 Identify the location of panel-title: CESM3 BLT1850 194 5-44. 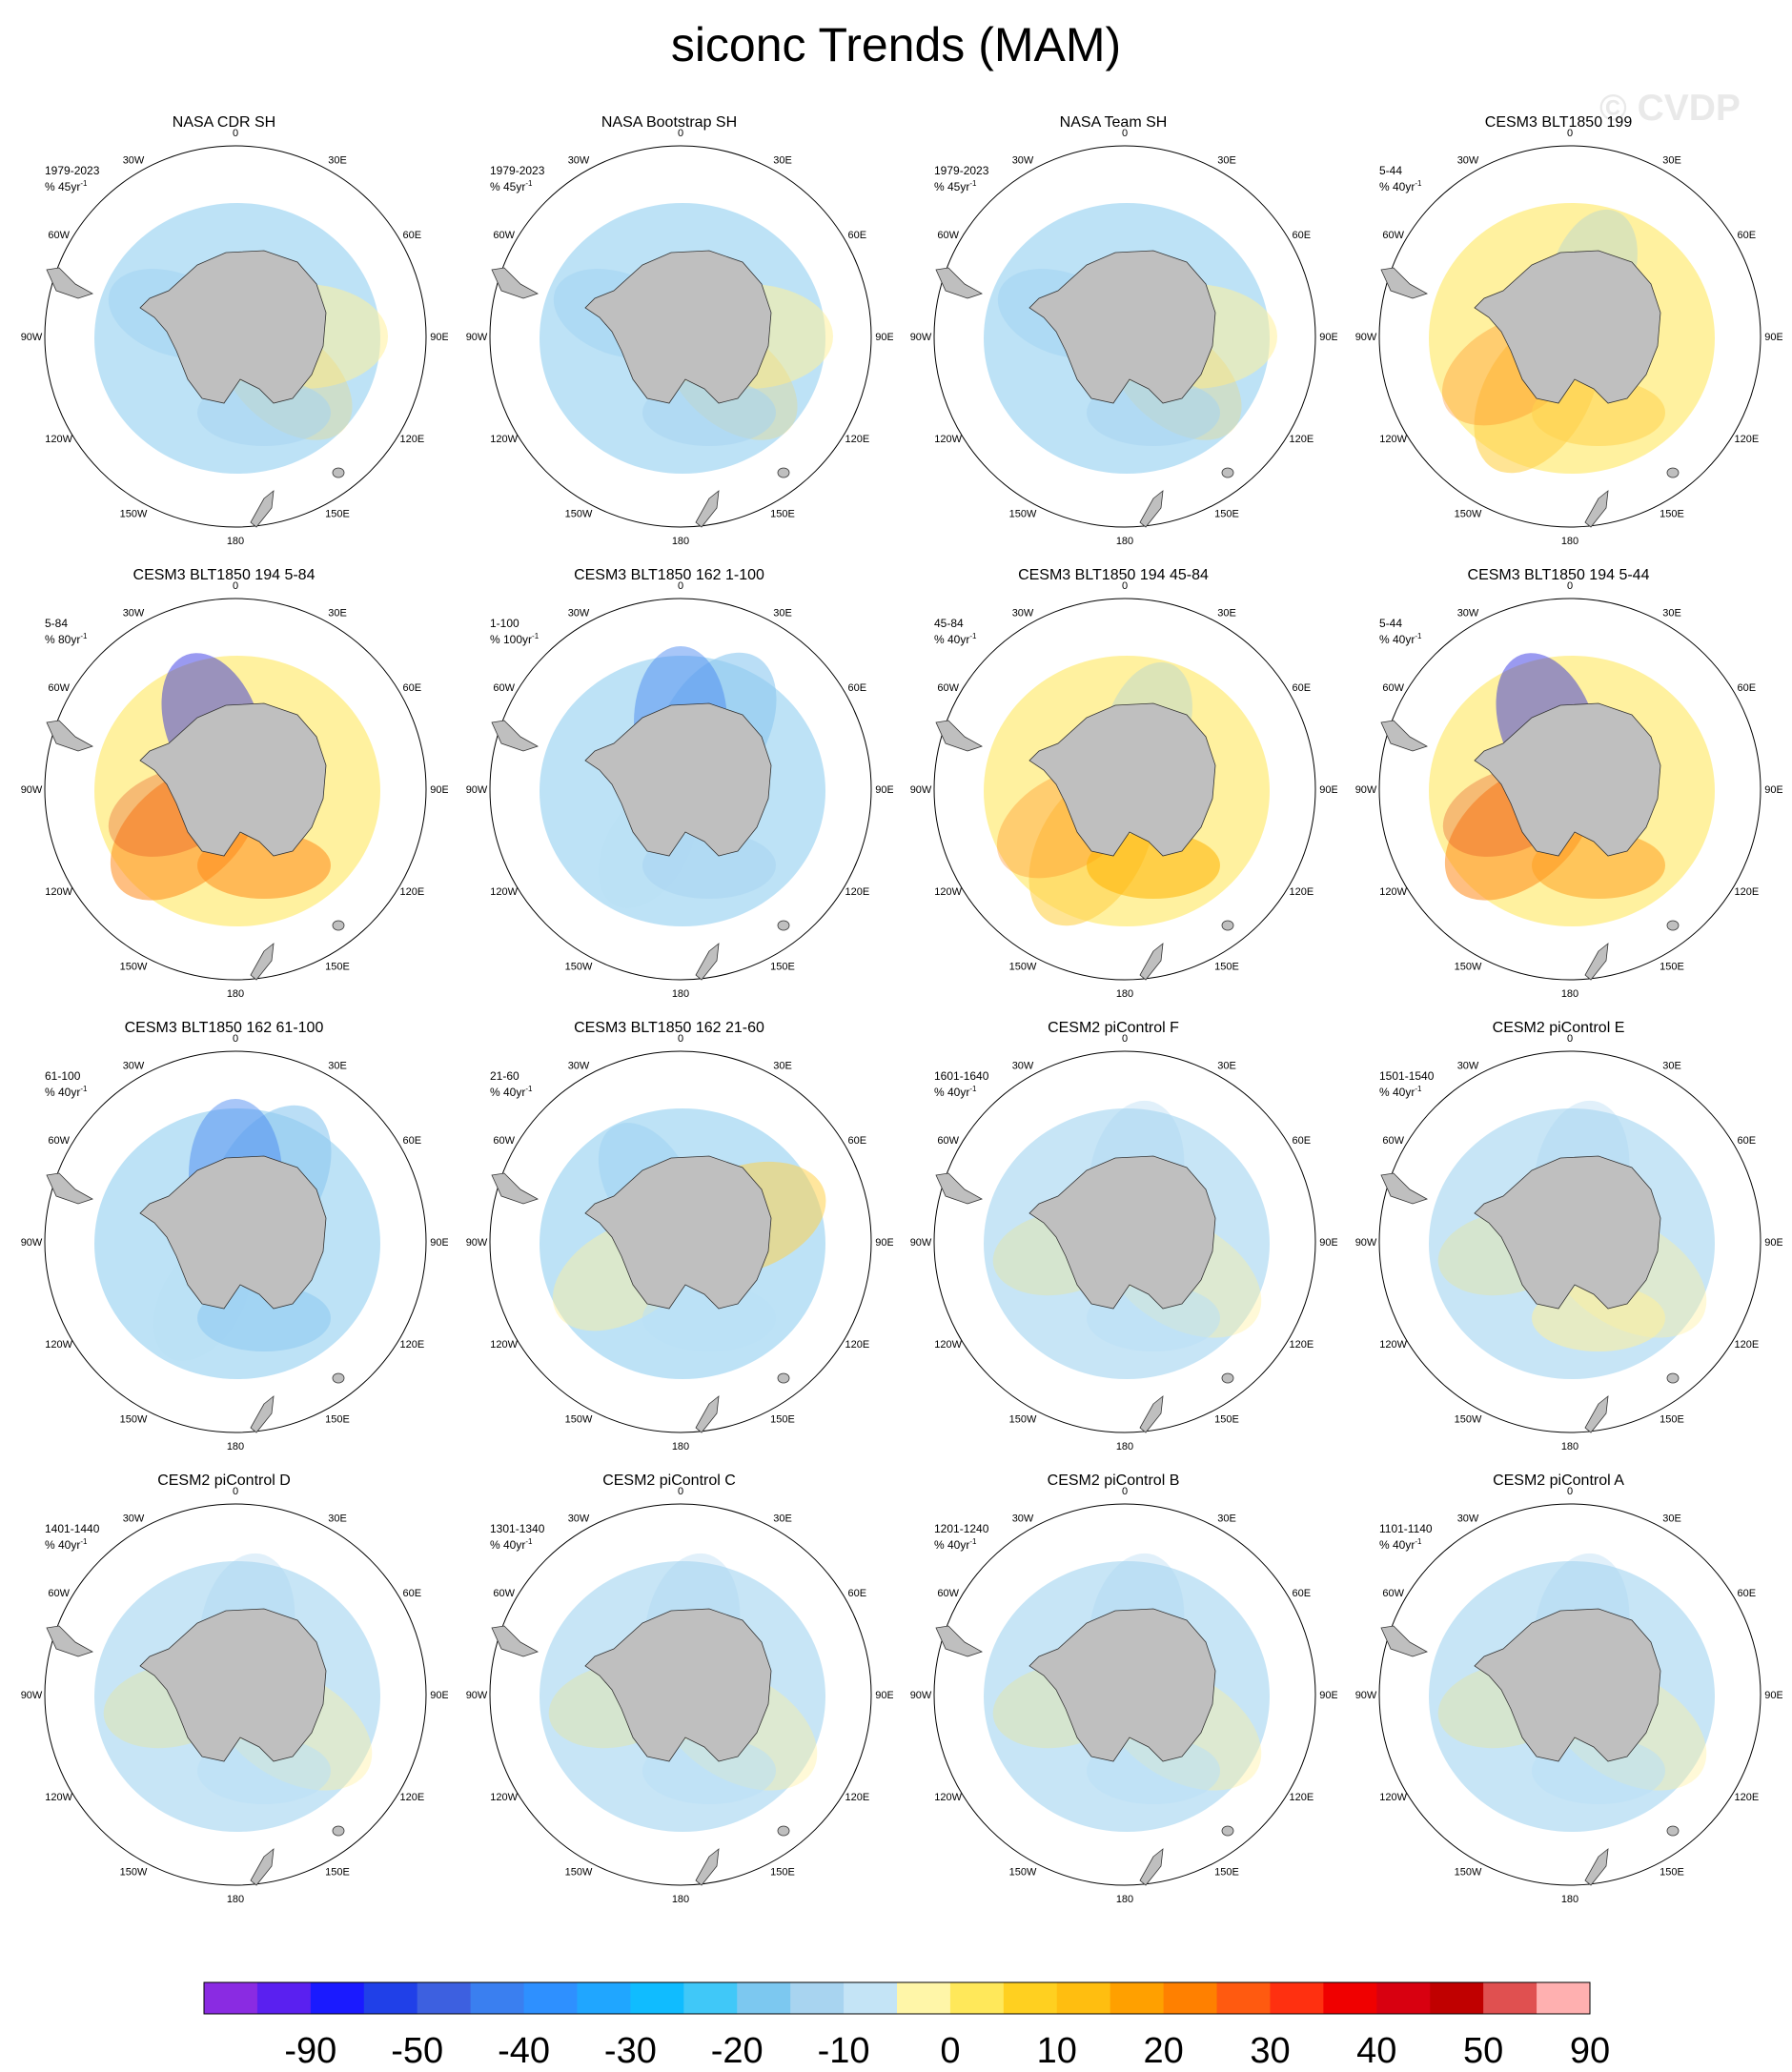
(1558, 575).